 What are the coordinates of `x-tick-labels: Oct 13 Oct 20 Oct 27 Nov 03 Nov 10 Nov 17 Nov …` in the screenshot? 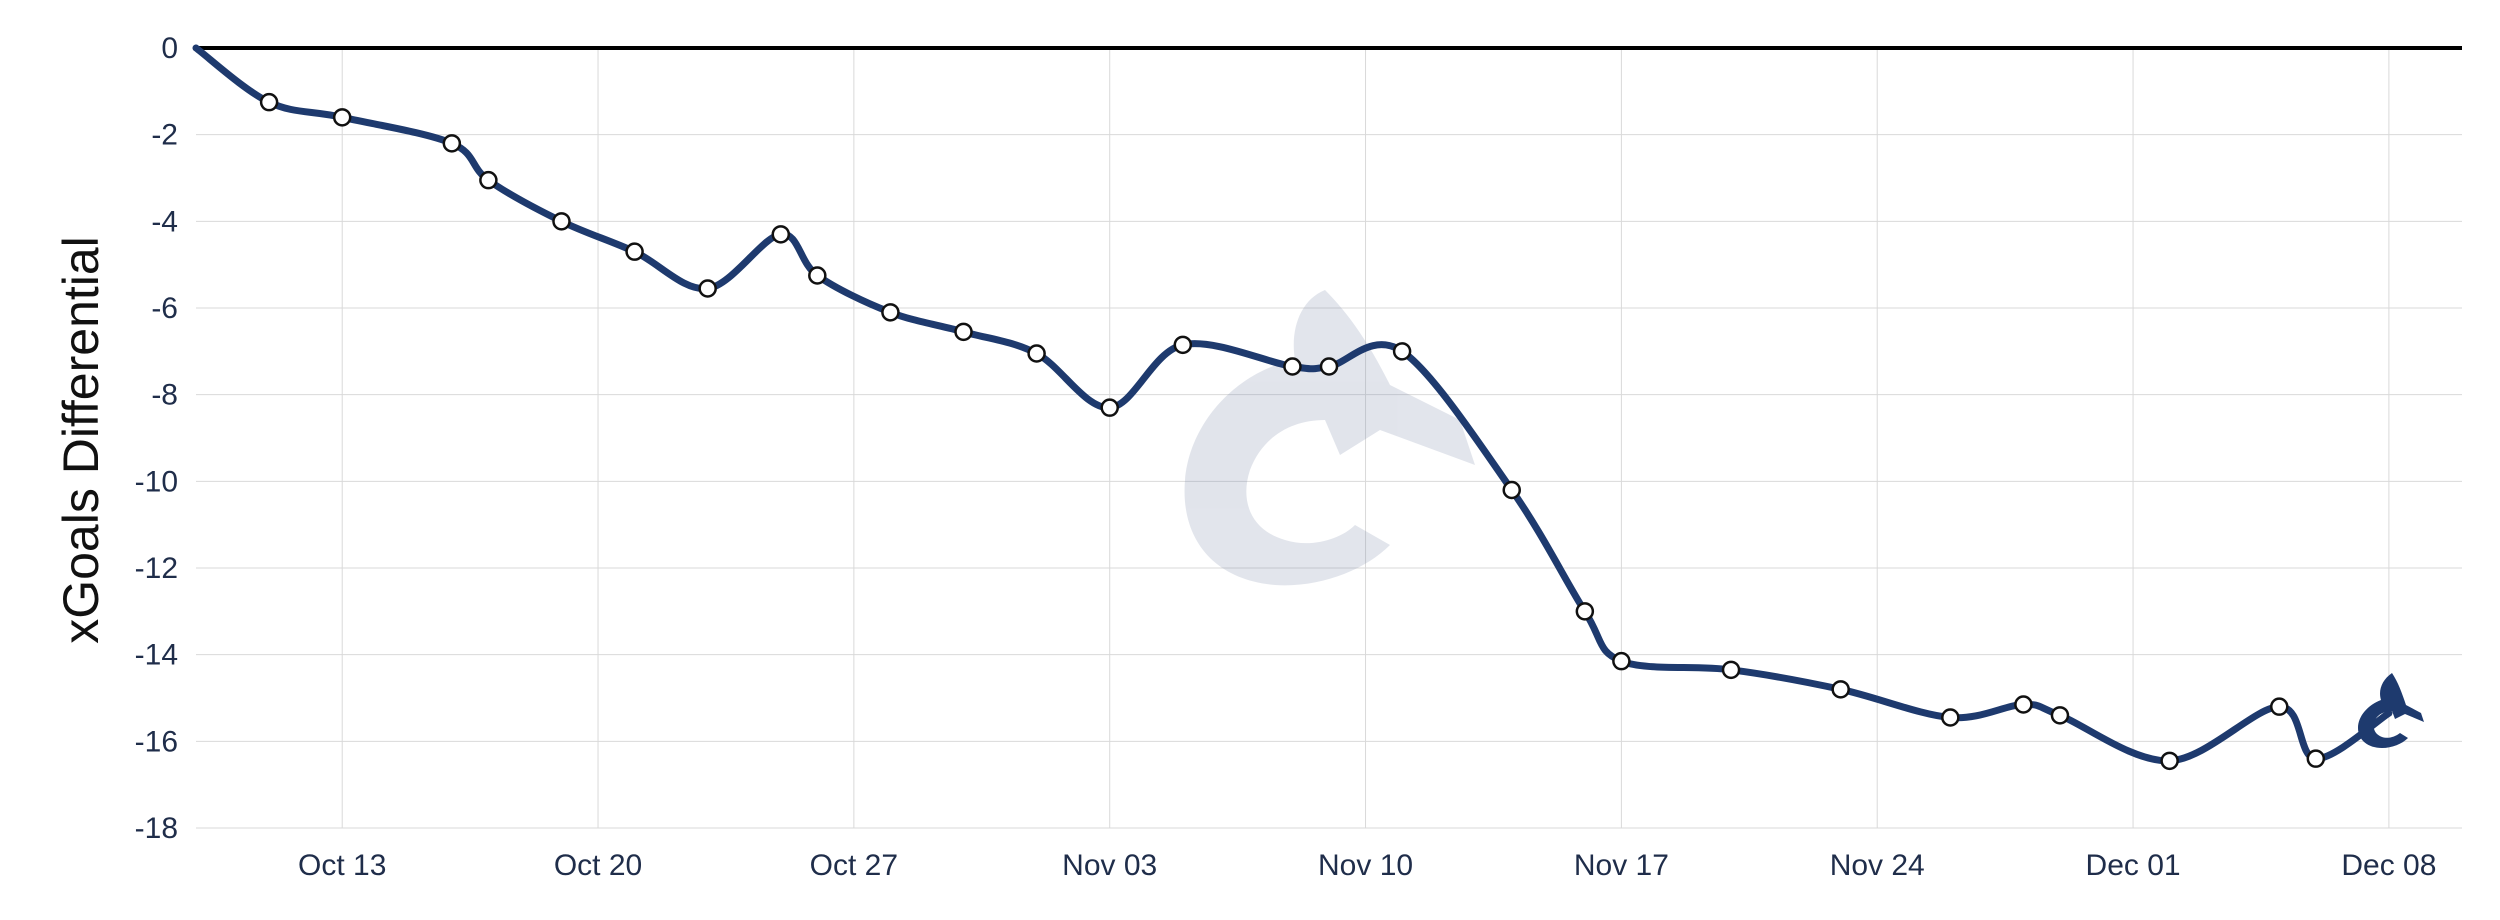 It's located at (1367, 865).